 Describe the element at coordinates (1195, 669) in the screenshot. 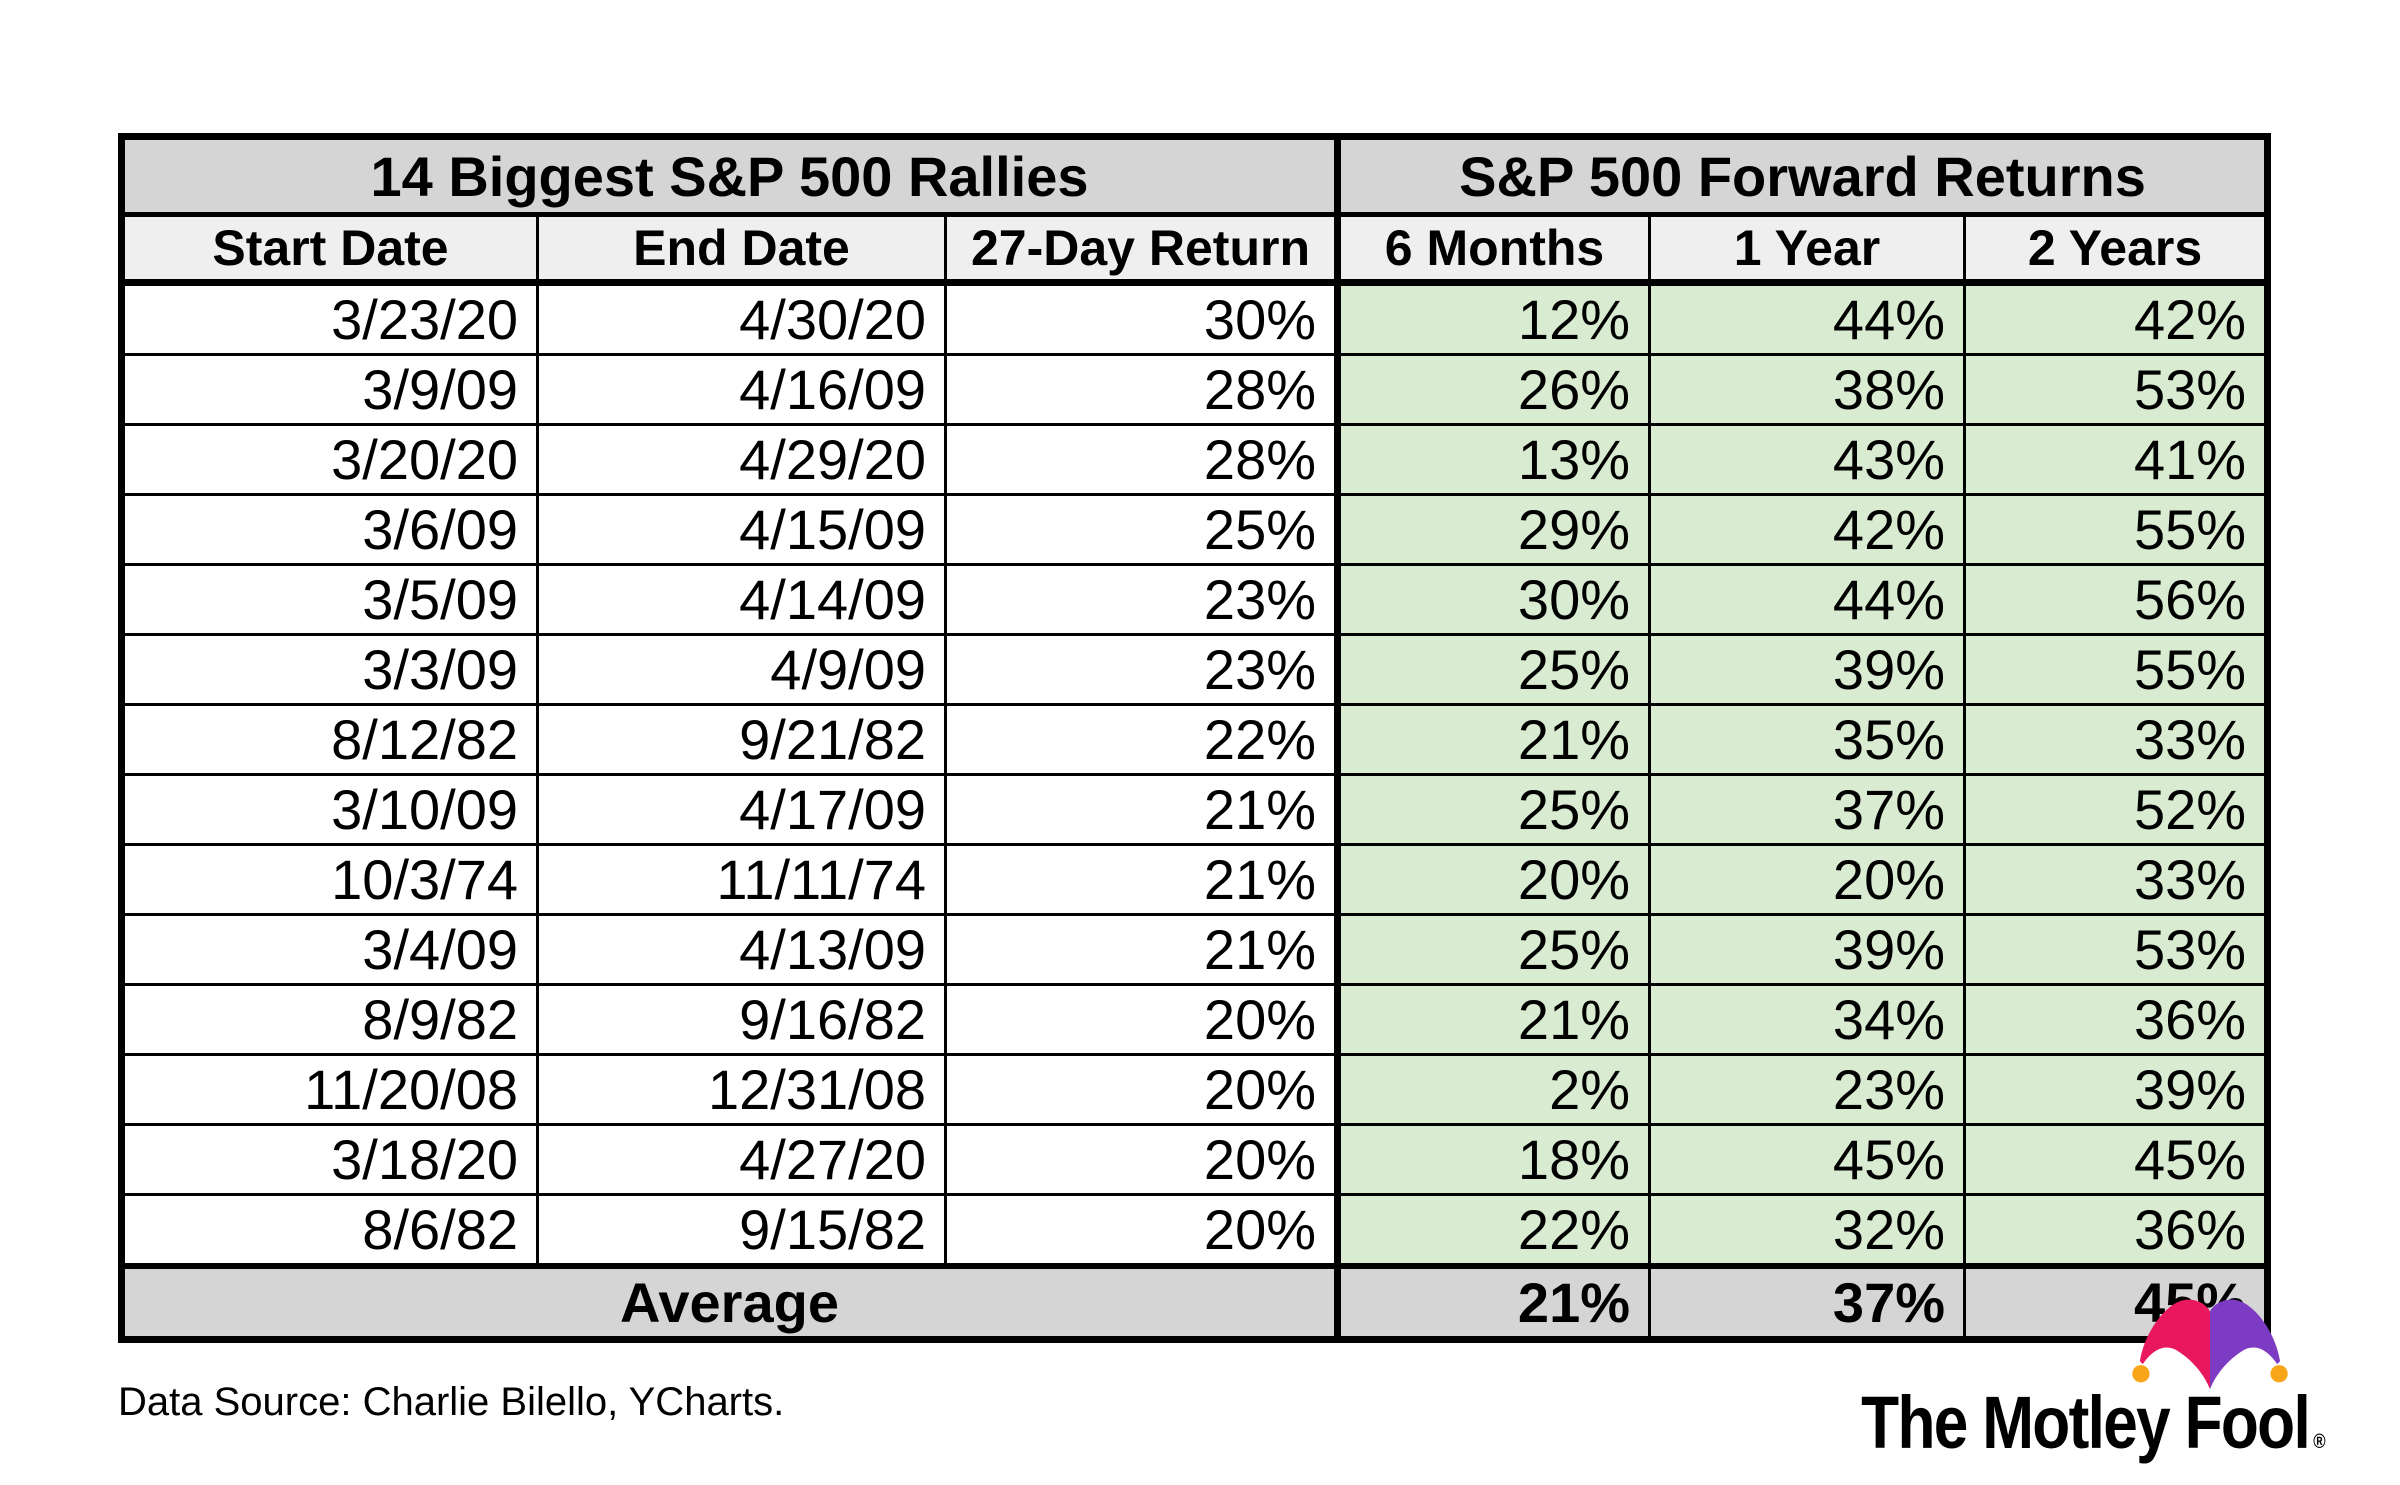

I see `table-row: 3/3/09 4/9/09 23% 25% 39% 55%` at that location.